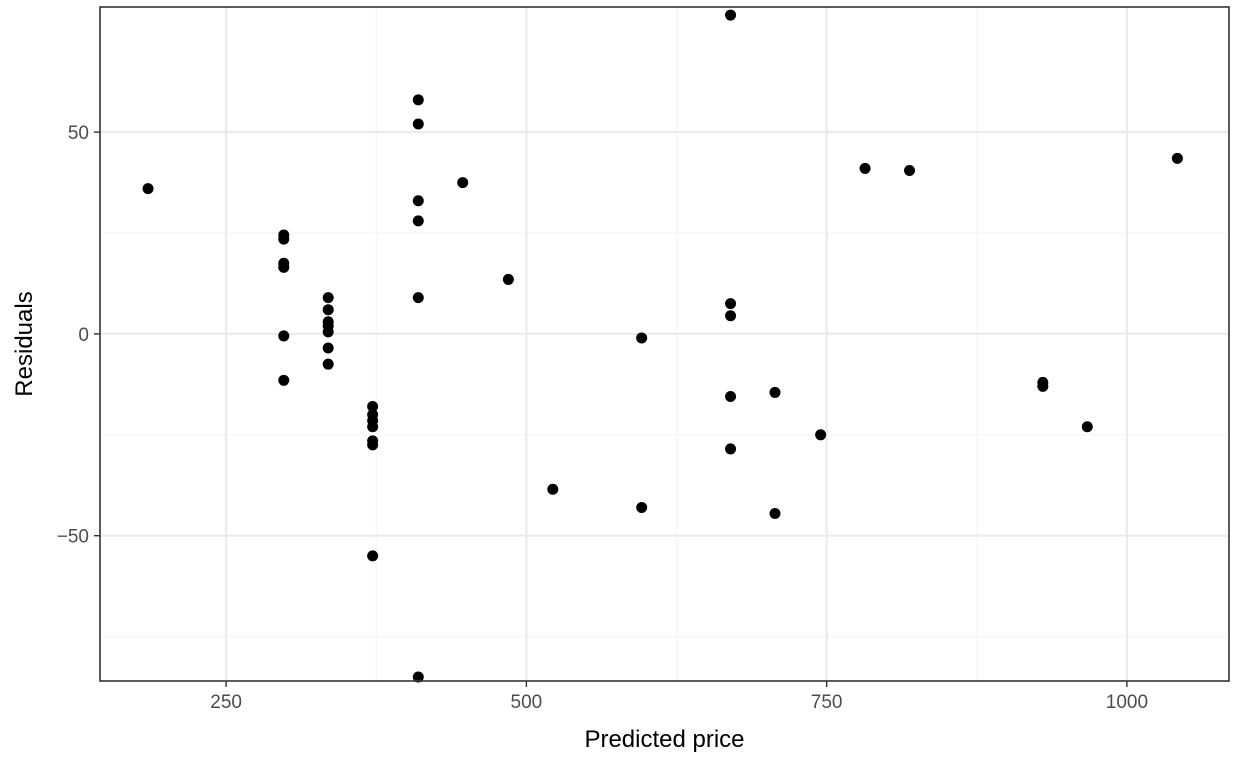  What do you see at coordinates (24, 343) in the screenshot?
I see `y-axis-title: Residuals` at bounding box center [24, 343].